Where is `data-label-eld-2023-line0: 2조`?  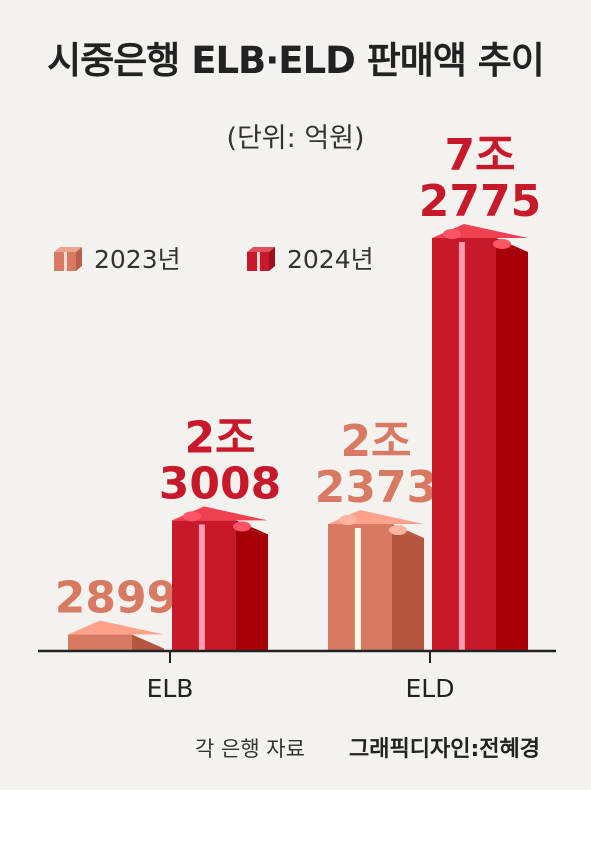 data-label-eld-2023-line0: 2조 is located at coordinates (375, 441).